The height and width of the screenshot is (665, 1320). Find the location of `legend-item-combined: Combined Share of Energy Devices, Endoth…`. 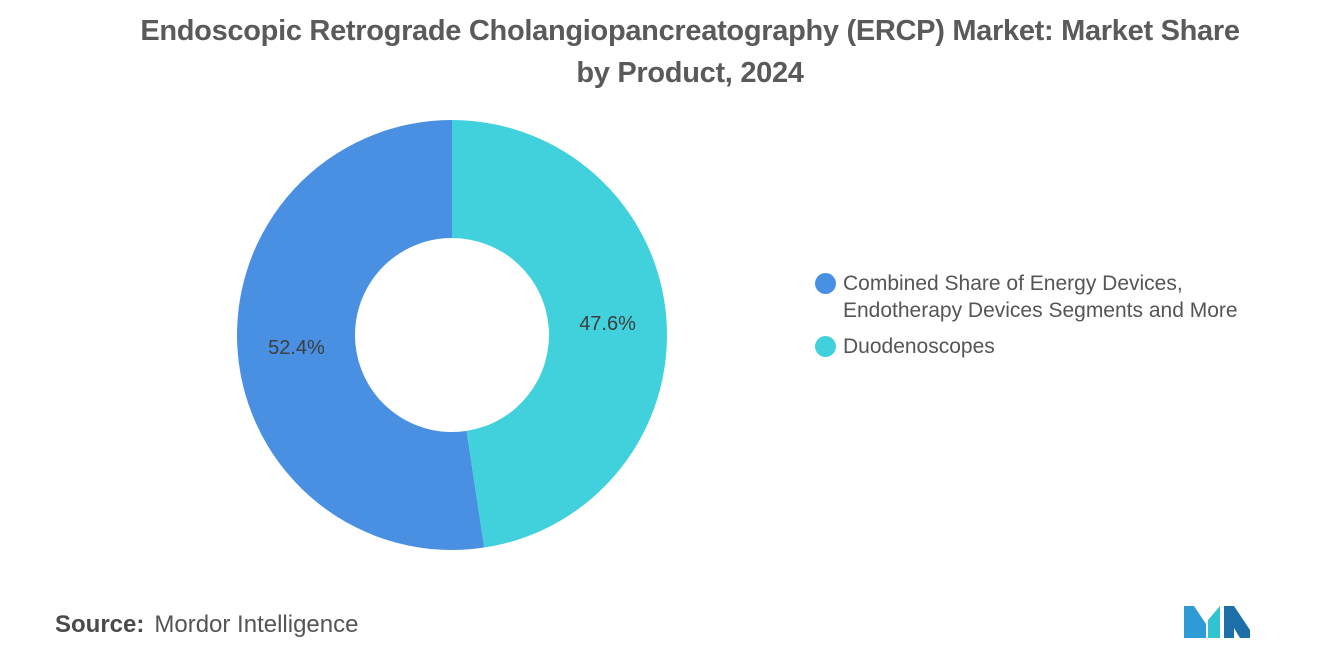

legend-item-combined: Combined Share of Energy Devices, Endoth… is located at coordinates (1050, 297).